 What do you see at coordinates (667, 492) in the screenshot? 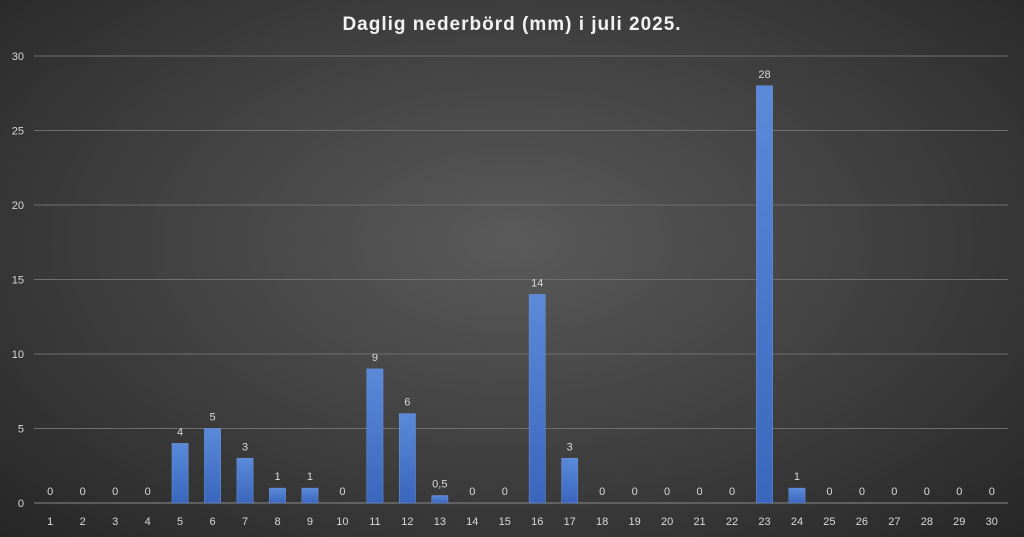
I see `data-label-day-20: 0` at bounding box center [667, 492].